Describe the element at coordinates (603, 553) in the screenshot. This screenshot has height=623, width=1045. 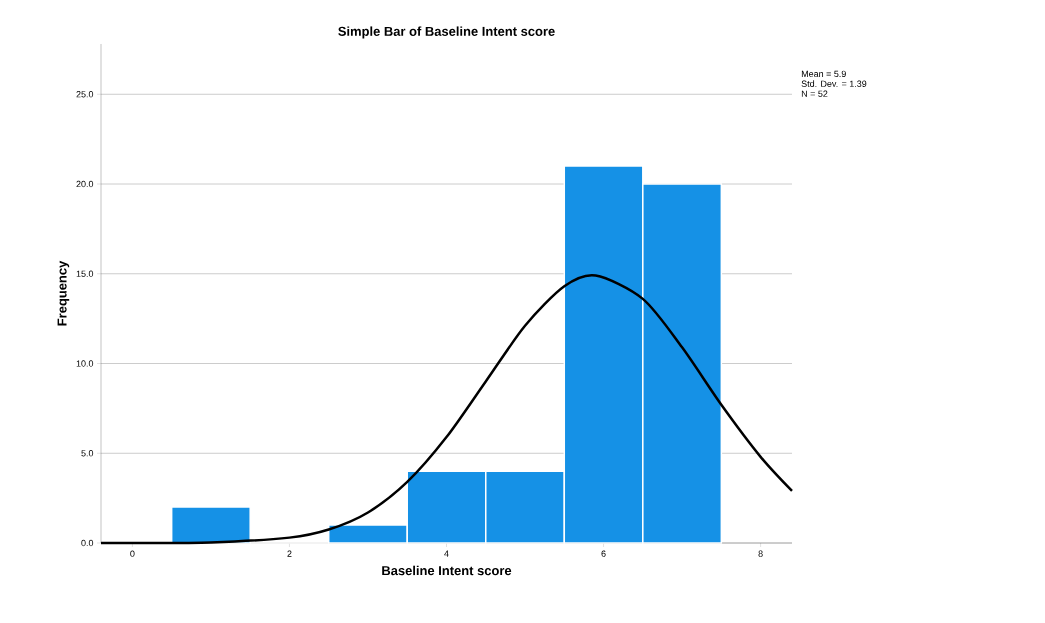
I see `x-tick-label: 6` at that location.